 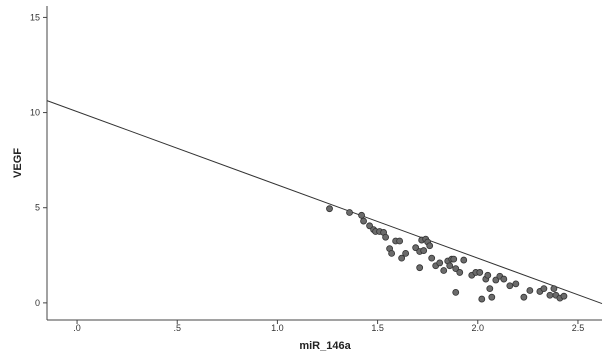 What do you see at coordinates (328, 326) in the screenshot?
I see `x-axis-ticks: .0 .5 1.0 1.5 2.0 2.5` at bounding box center [328, 326].